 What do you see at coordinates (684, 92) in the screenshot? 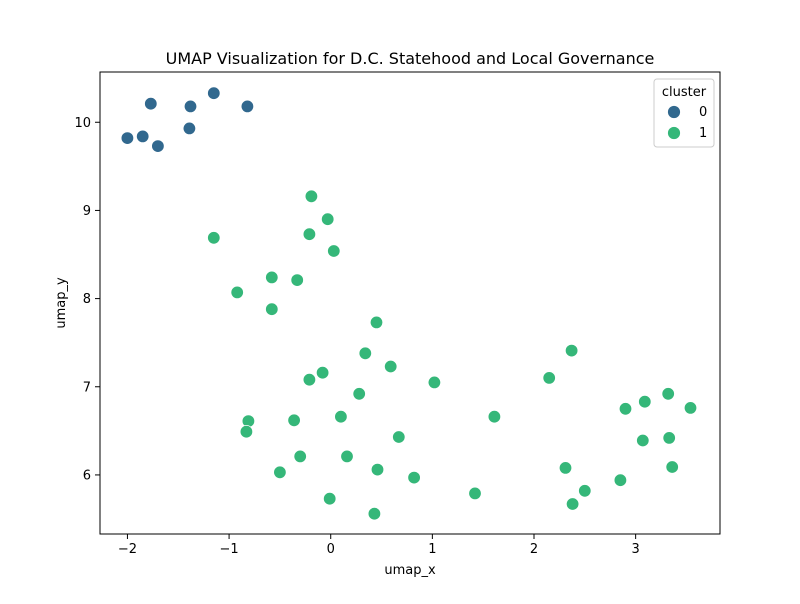
I see `legend-title: cluster` at bounding box center [684, 92].